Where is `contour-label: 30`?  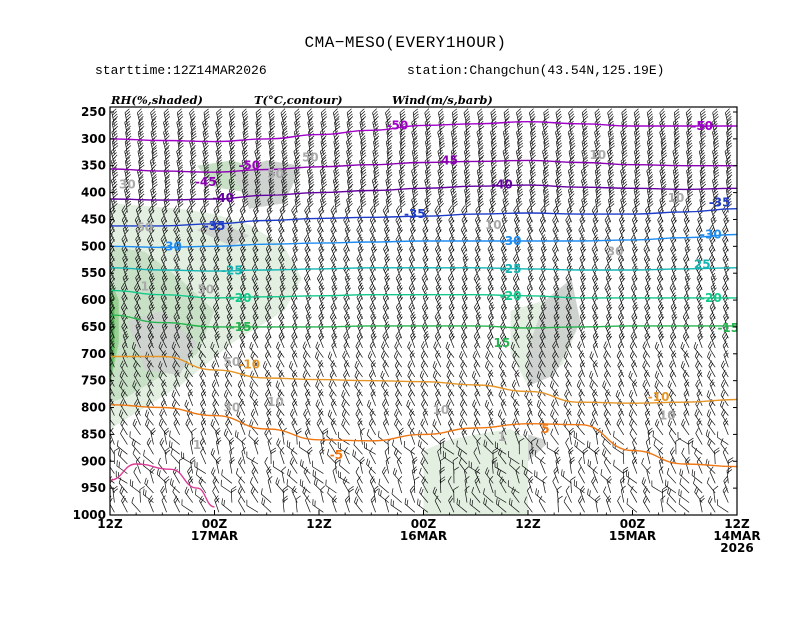 contour-label: 30 is located at coordinates (127, 185).